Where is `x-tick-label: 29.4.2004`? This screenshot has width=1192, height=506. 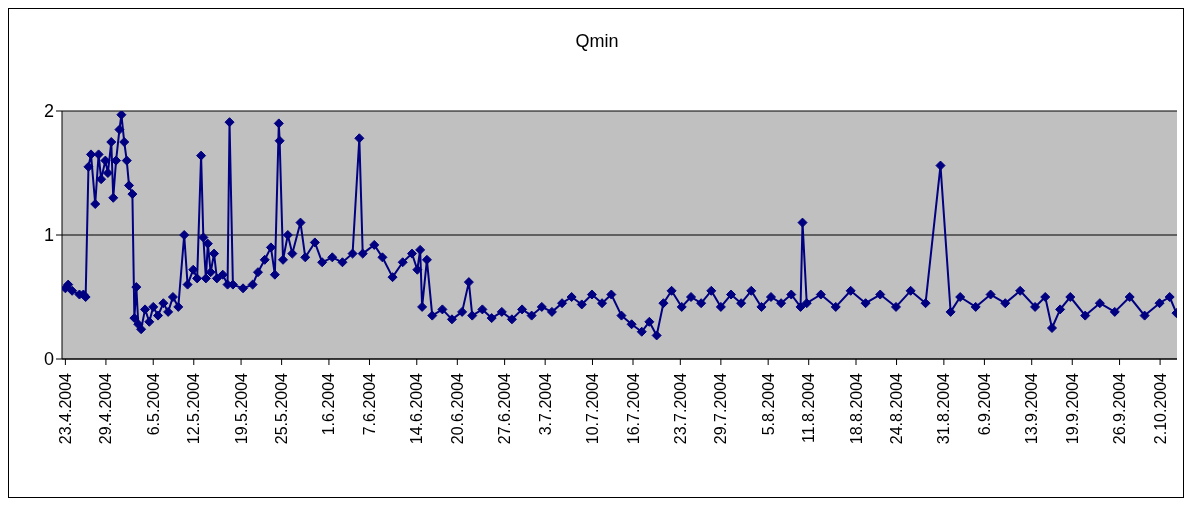 x-tick-label: 29.4.2004 is located at coordinates (106, 408).